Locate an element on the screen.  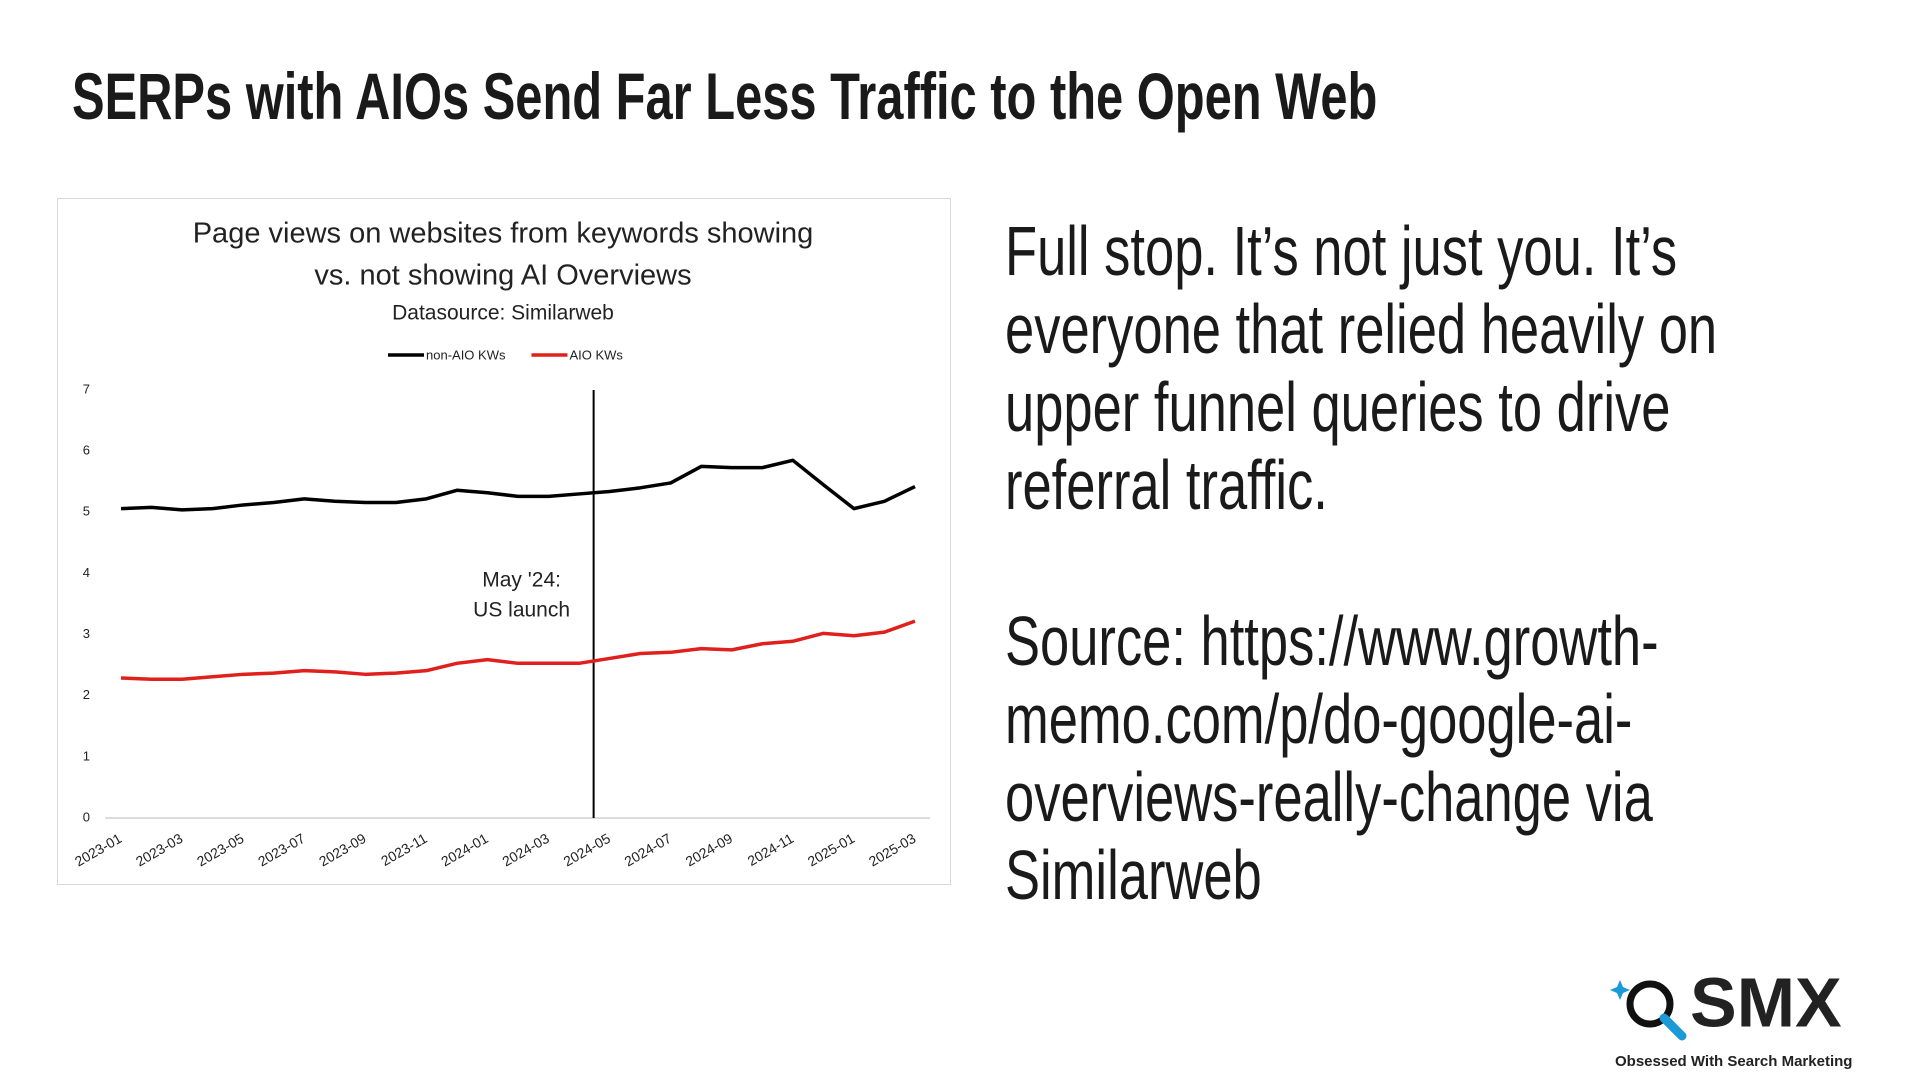
legend-label: non-AIO KWs is located at coordinates (466, 354).